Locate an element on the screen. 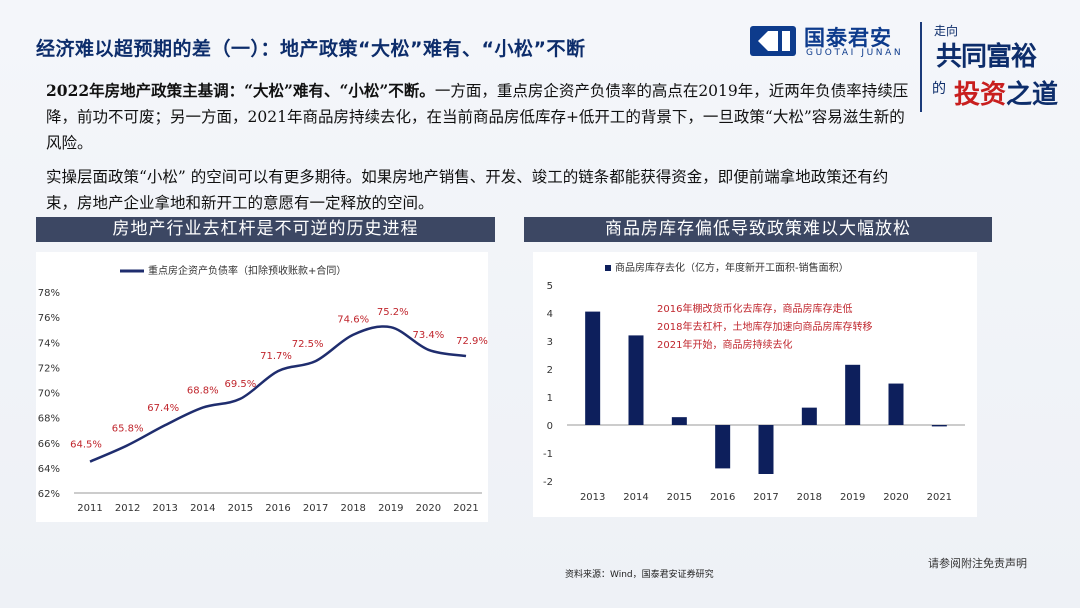 This screenshot has height=608, width=1080. data-label: 74.6% is located at coordinates (353, 320).